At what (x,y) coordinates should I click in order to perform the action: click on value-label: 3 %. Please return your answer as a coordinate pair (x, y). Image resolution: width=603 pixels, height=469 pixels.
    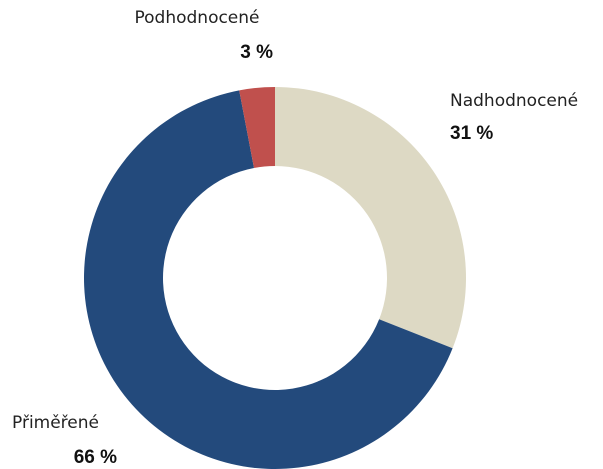
    Looking at the image, I should click on (256, 52).